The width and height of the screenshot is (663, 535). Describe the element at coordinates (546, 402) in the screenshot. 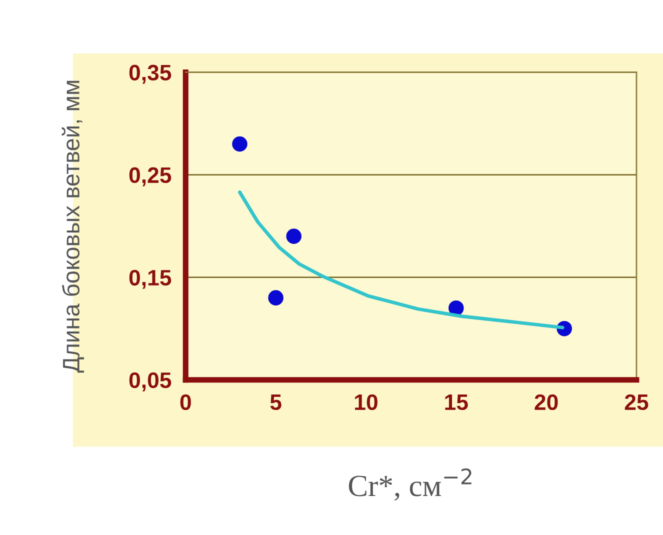

I see `x-tick-label: 20` at that location.